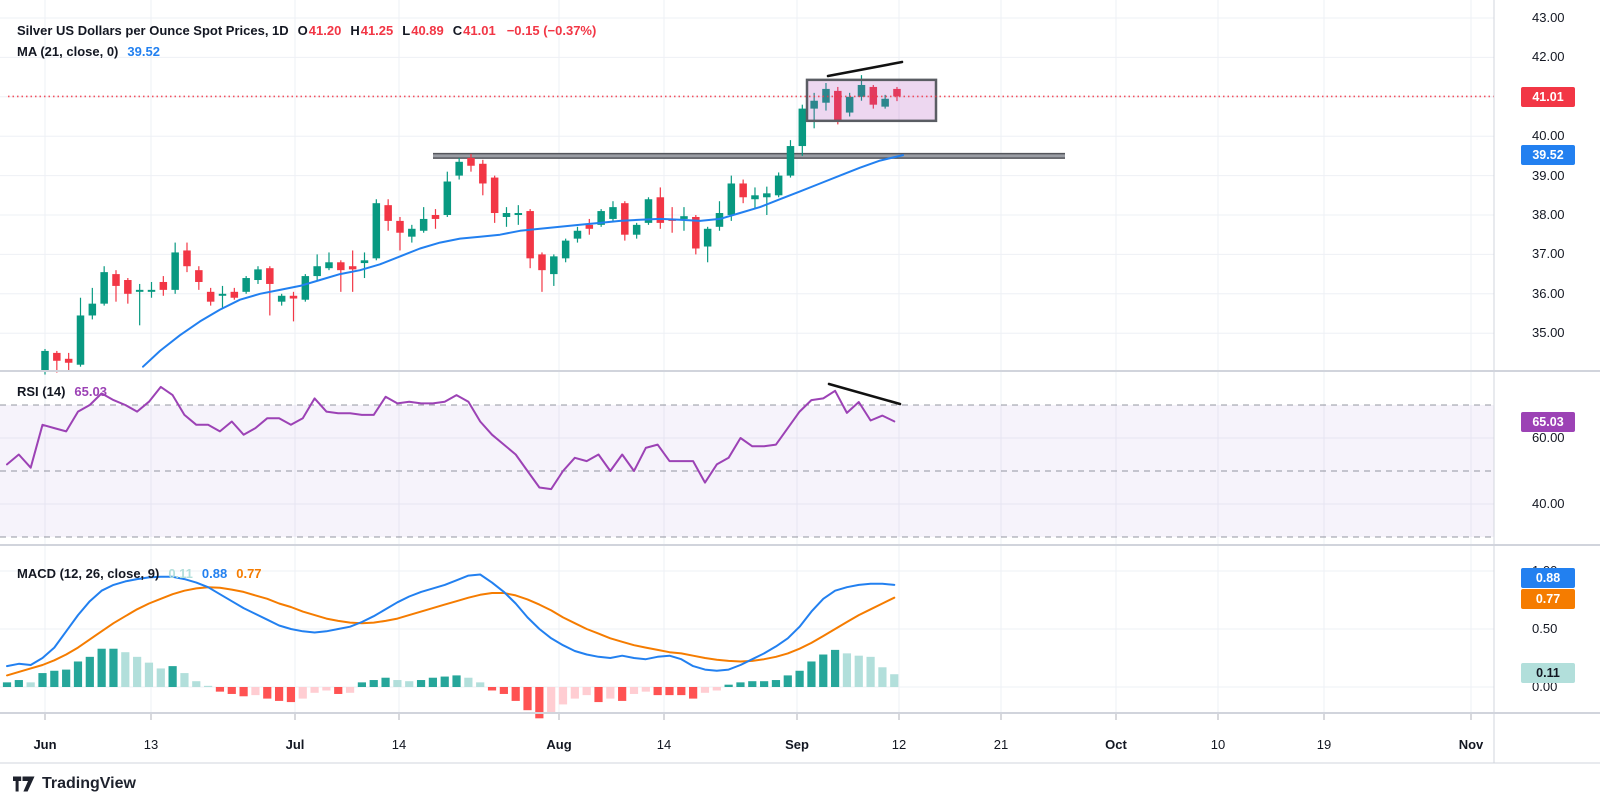  Describe the element at coordinates (1548, 422) in the screenshot. I see `rsi-value-badge: 65.03` at that location.